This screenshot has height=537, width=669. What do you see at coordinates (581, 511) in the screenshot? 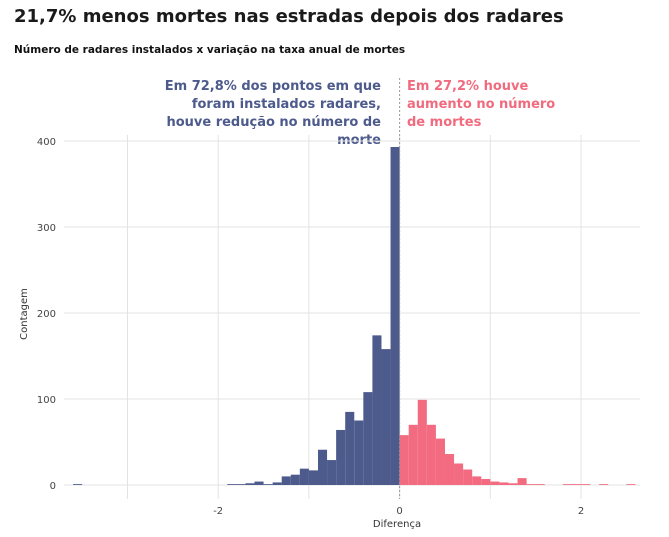
I see `x-tick-label: 2` at bounding box center [581, 511].